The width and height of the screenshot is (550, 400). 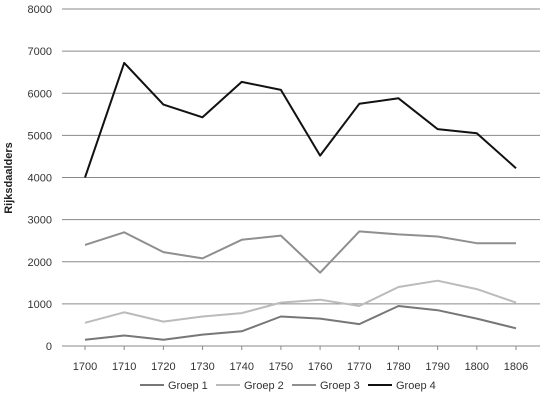 What do you see at coordinates (398, 367) in the screenshot?
I see `x-tick-label: 1780` at bounding box center [398, 367].